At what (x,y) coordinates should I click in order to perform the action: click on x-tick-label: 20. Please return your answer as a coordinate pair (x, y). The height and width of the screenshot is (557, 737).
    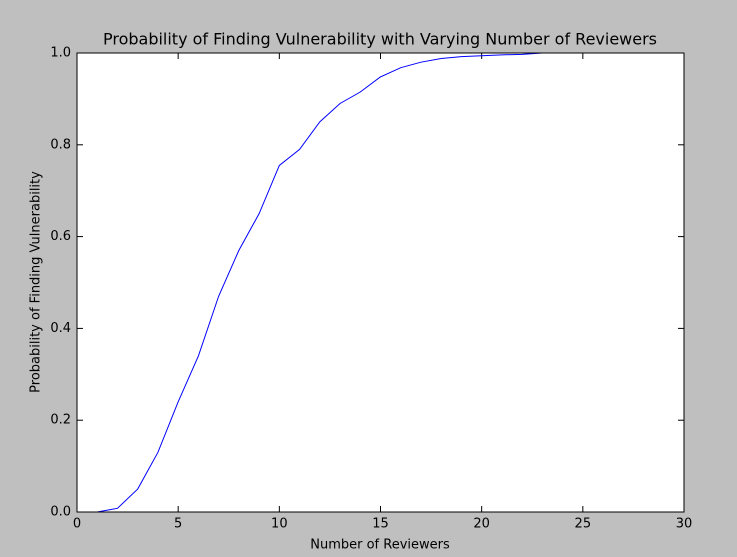
    Looking at the image, I should click on (481, 524).